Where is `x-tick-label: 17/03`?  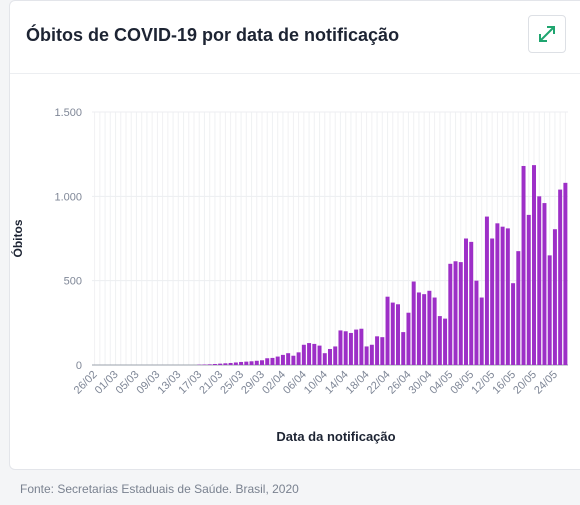
x-tick-label: 17/03 is located at coordinates (190, 383).